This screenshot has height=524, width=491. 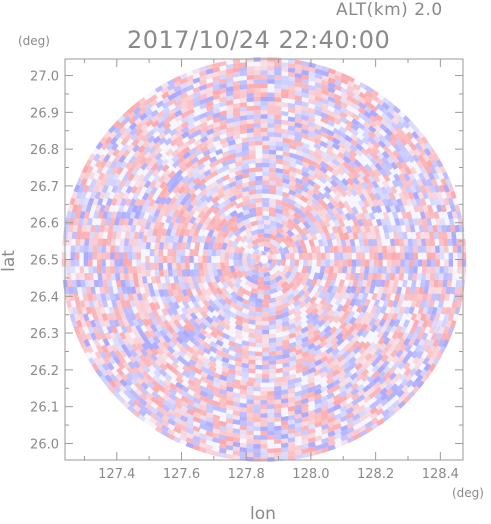 What do you see at coordinates (116, 474) in the screenshot?
I see `x-tick-label: 127.4` at bounding box center [116, 474].